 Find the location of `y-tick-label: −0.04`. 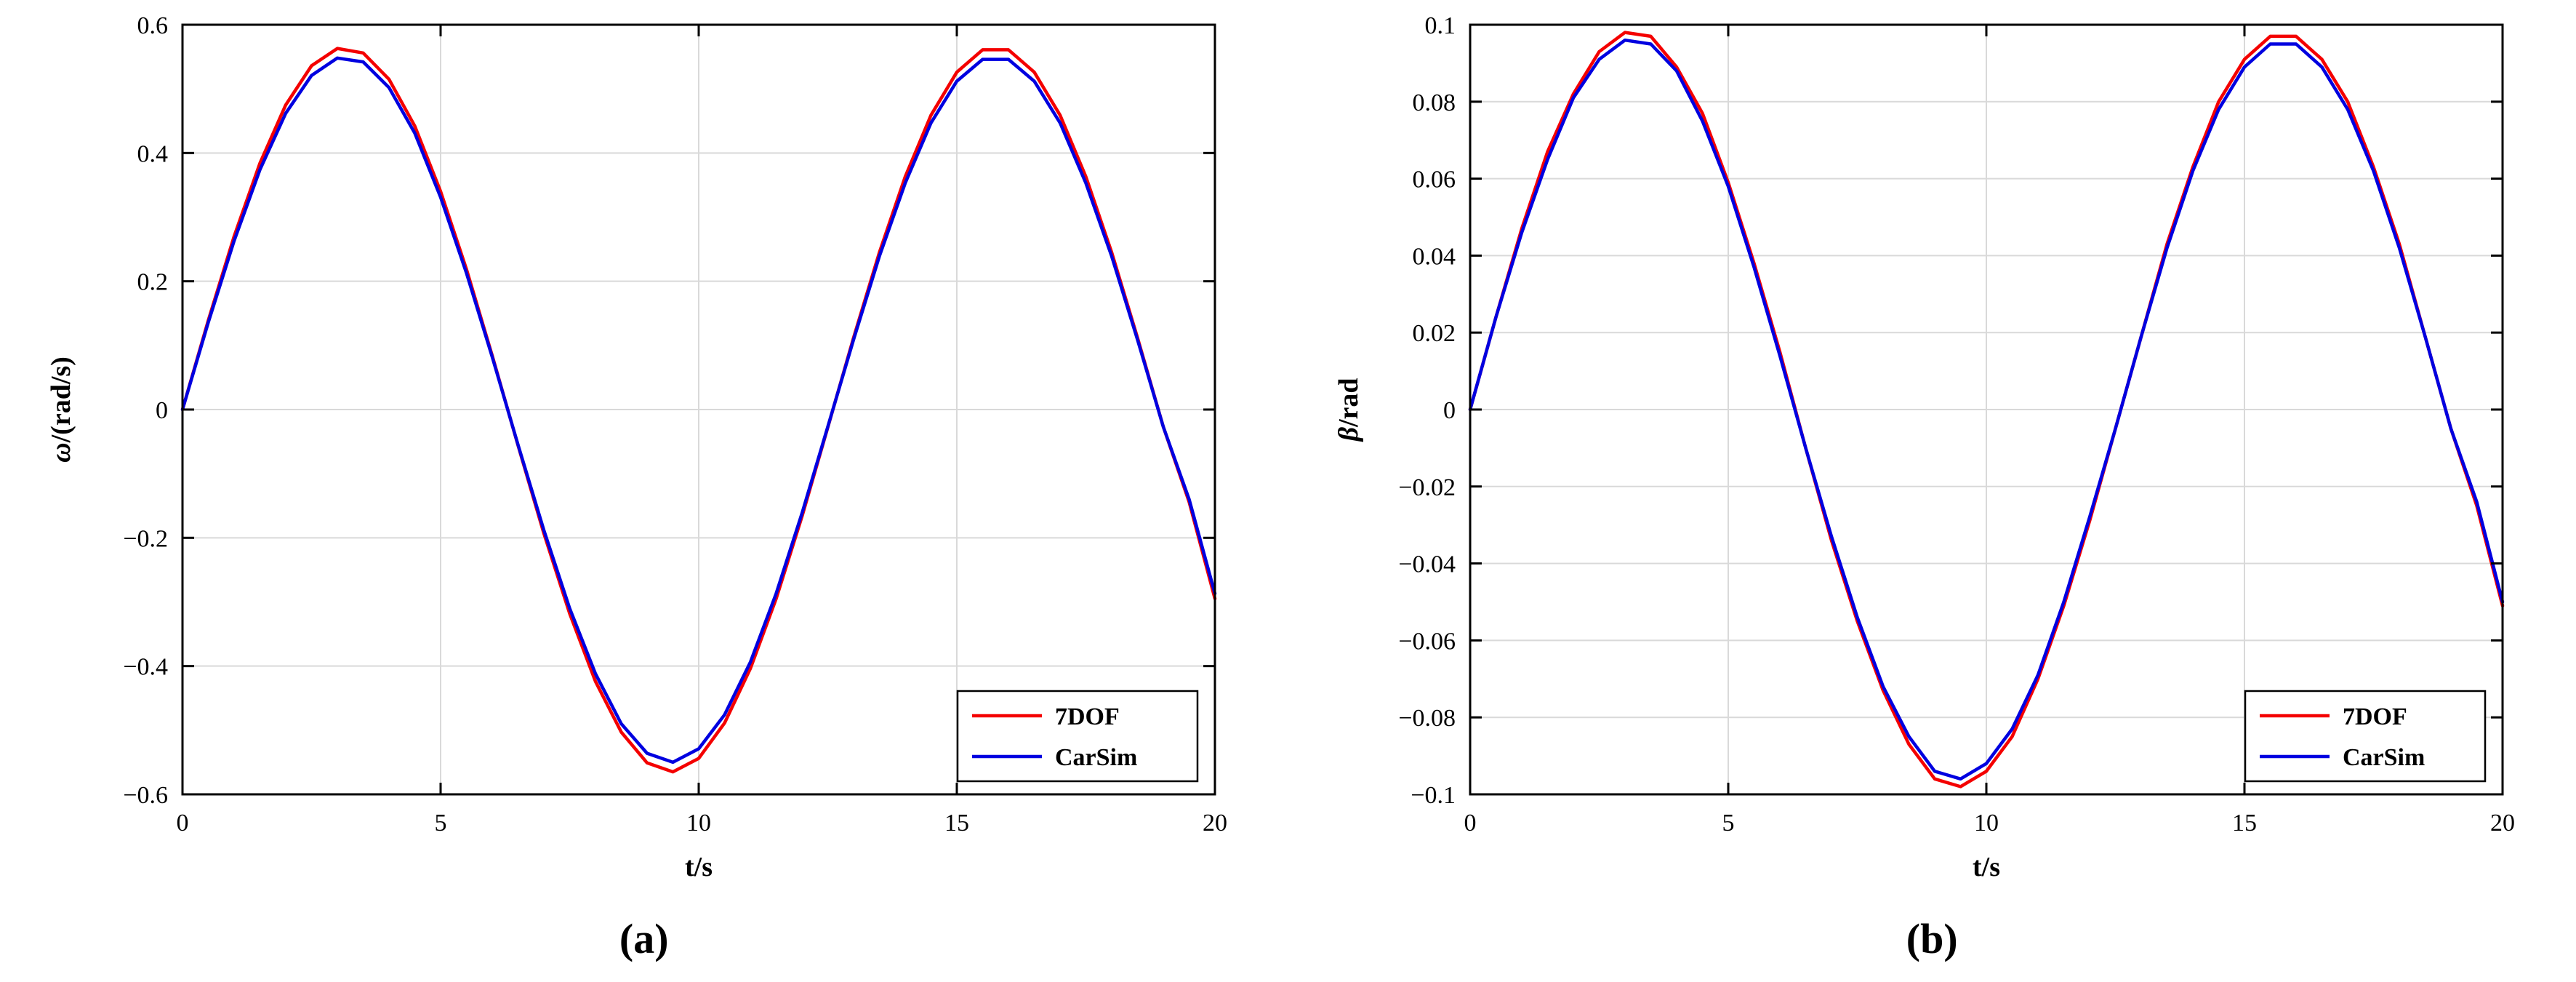

y-tick-label: −0.04 is located at coordinates (1427, 564).